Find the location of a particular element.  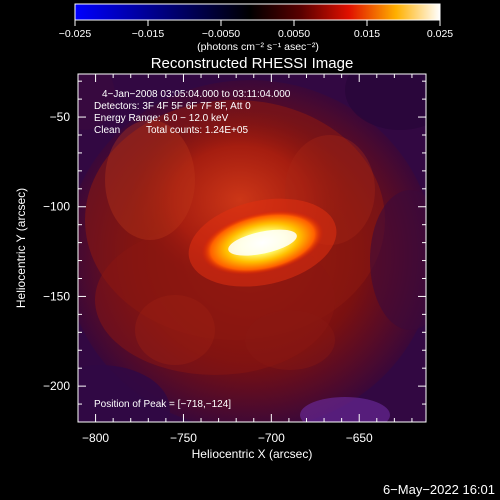

x-tick-label: −800 is located at coordinates (95, 438).